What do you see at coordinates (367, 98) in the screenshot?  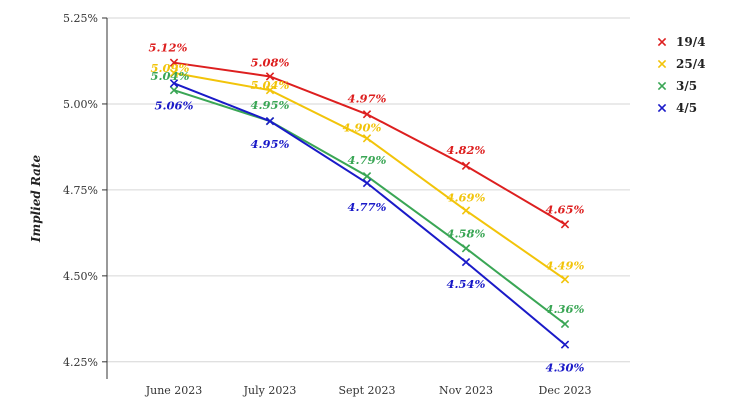 I see `data-label: 4.97%` at bounding box center [367, 98].